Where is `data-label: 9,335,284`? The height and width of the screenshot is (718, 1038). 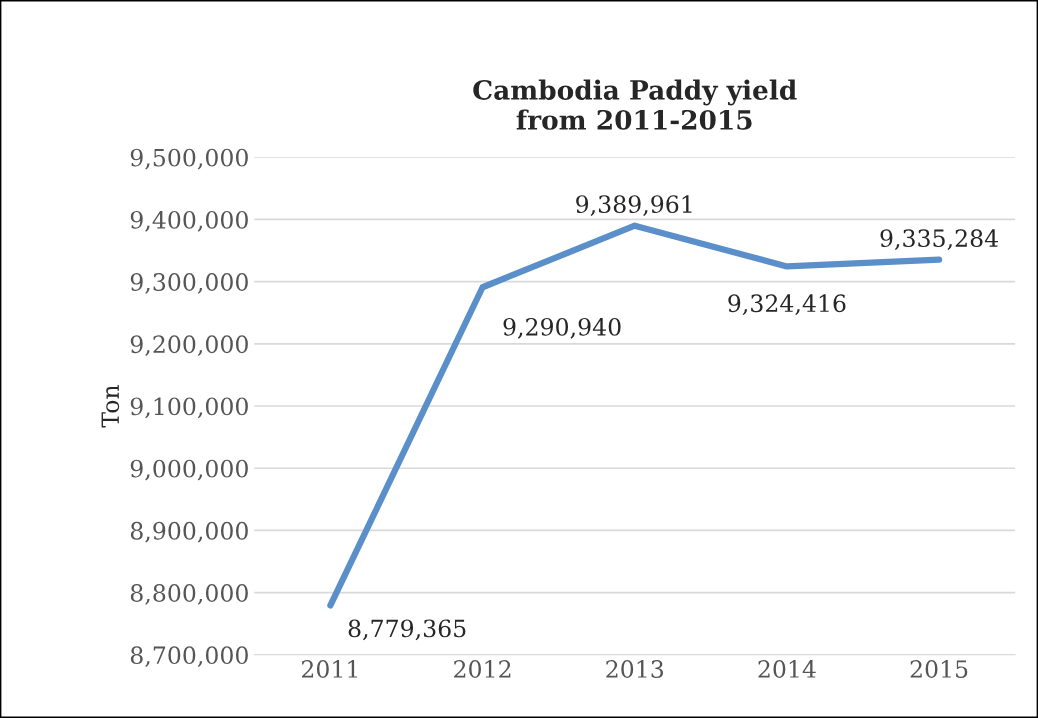 data-label: 9,335,284 is located at coordinates (939, 239).